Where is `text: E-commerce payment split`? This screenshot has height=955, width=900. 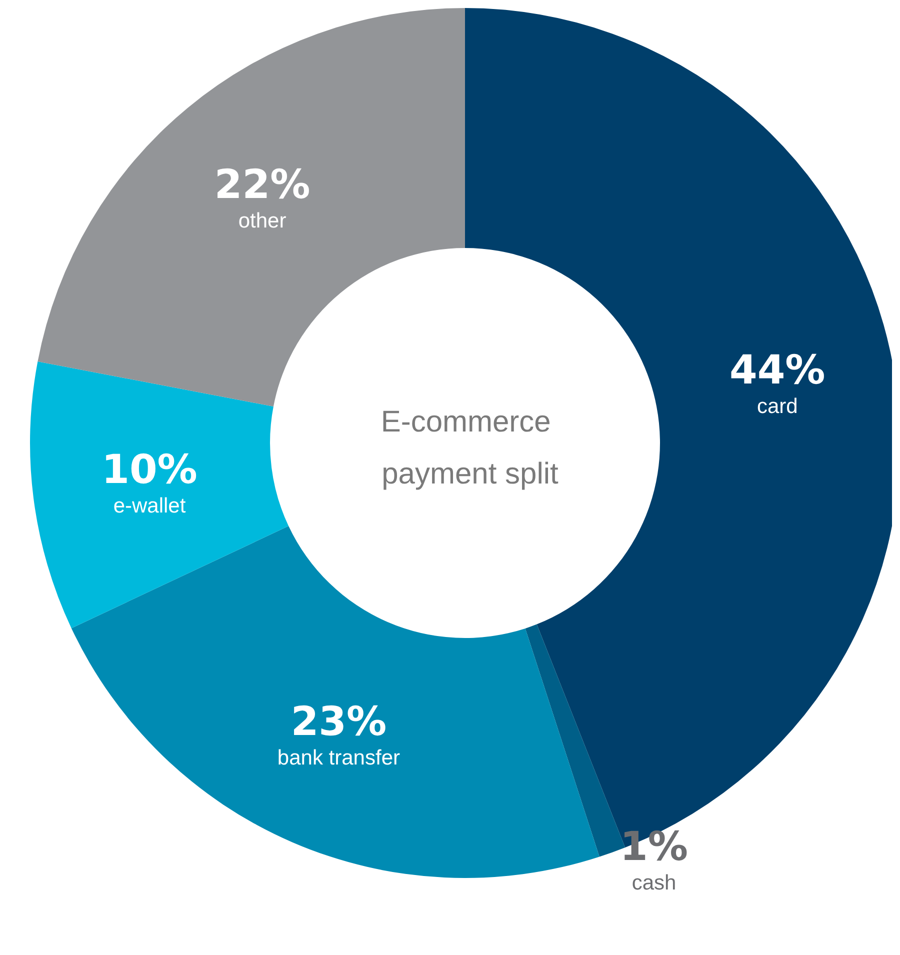
text: E-commerce payment split is located at coordinates (470, 448).